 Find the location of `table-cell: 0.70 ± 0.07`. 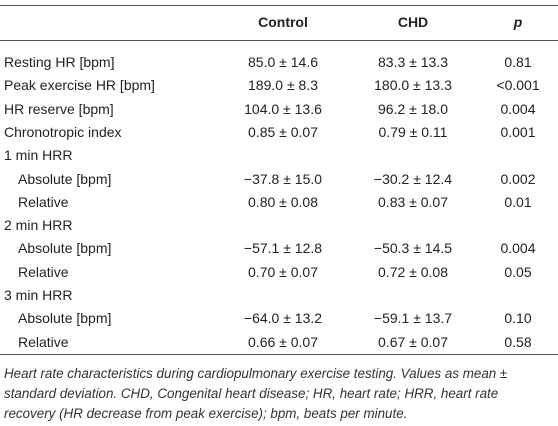

table-cell: 0.70 ± 0.07 is located at coordinates (283, 271).